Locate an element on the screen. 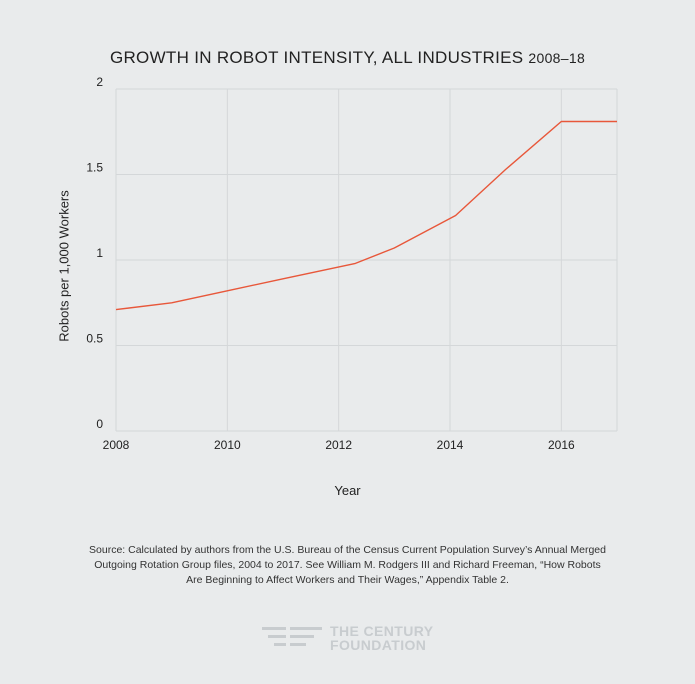  century-foundation-logo: THE CENTURY FOUNDATION is located at coordinates (347, 638).